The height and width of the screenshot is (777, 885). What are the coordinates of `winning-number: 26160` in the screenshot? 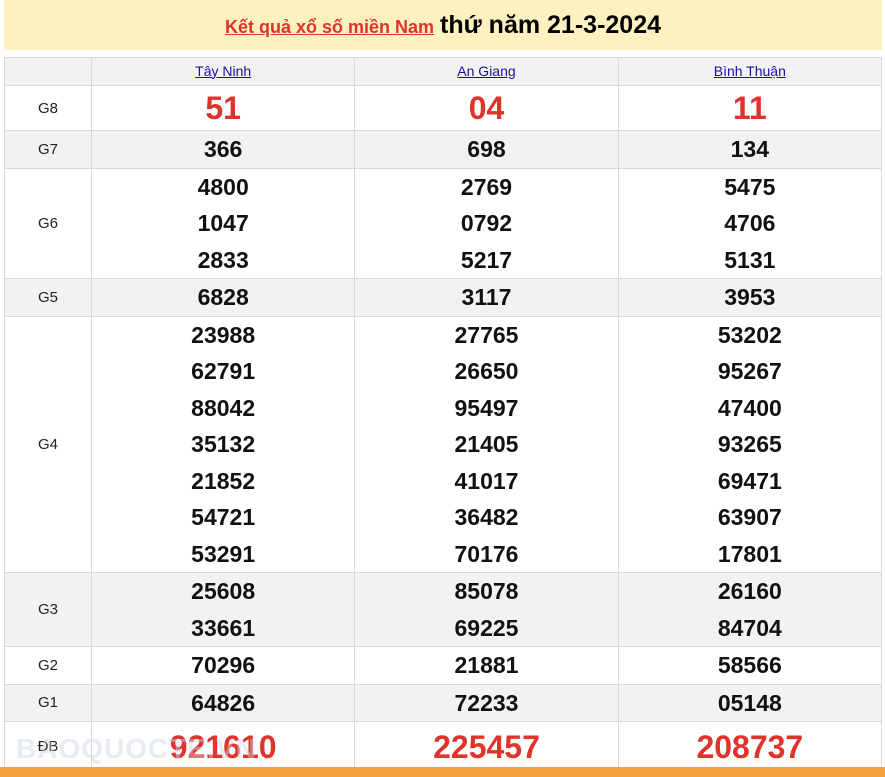 It's located at (749, 591).